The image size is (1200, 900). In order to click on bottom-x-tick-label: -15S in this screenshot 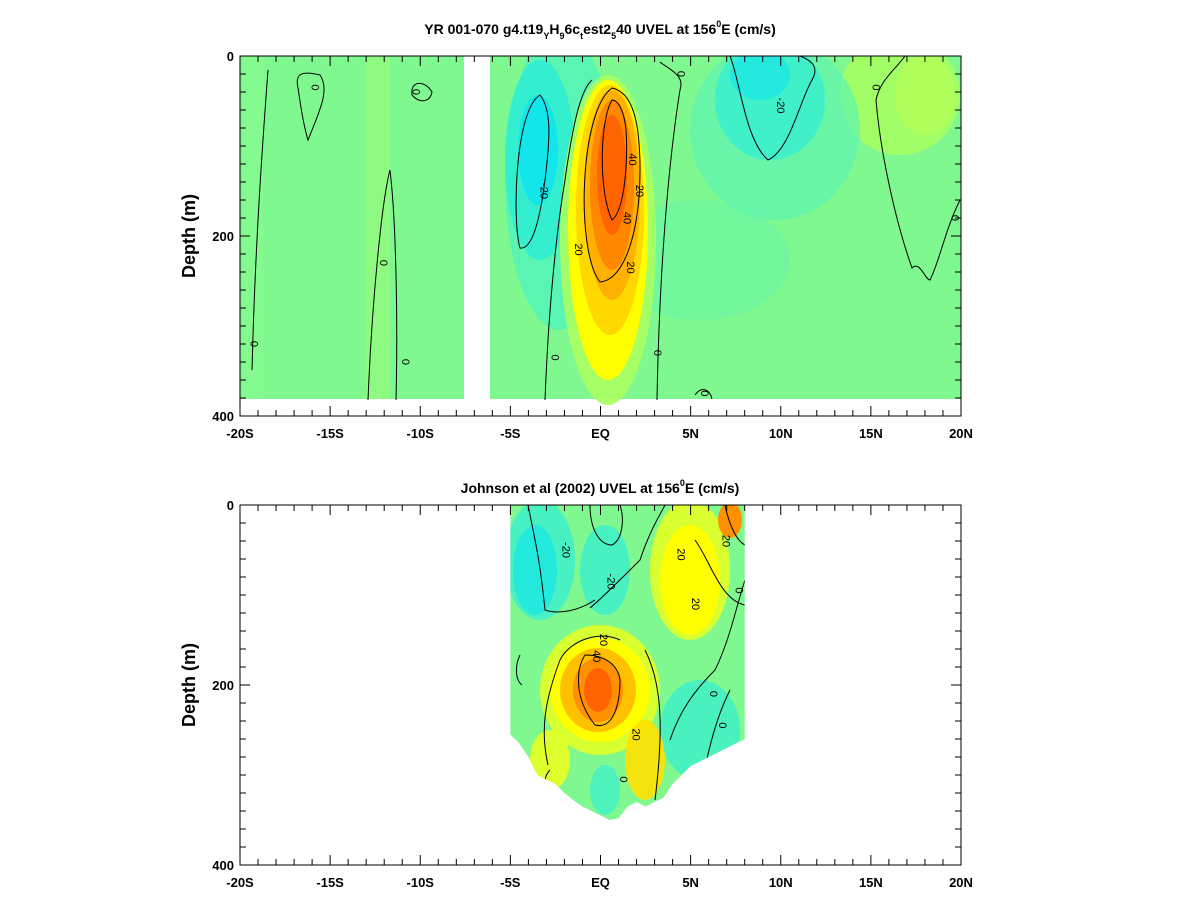, I will do `click(330, 882)`.